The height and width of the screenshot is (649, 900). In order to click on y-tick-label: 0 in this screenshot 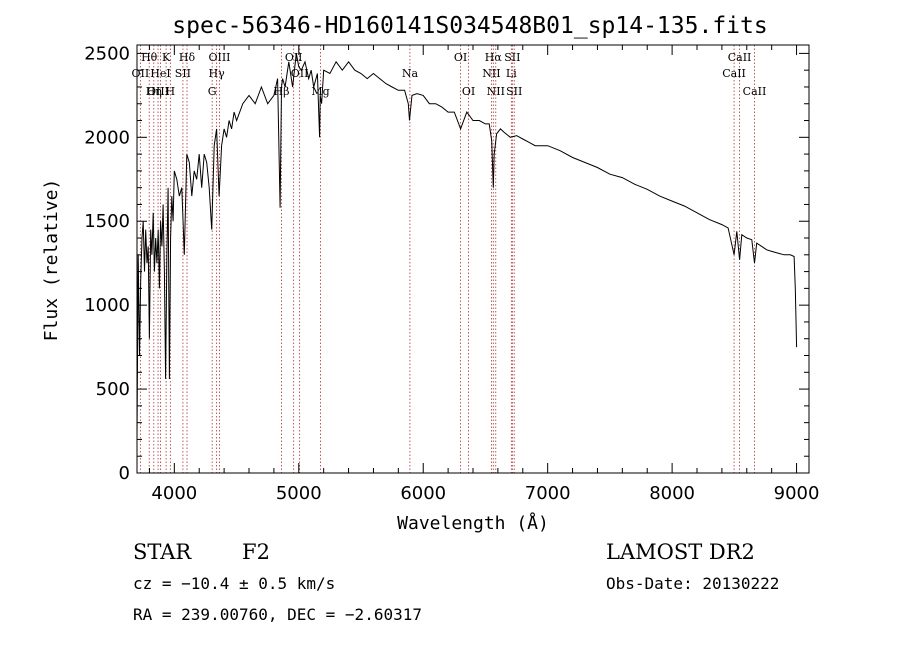, I will do `click(124, 473)`.